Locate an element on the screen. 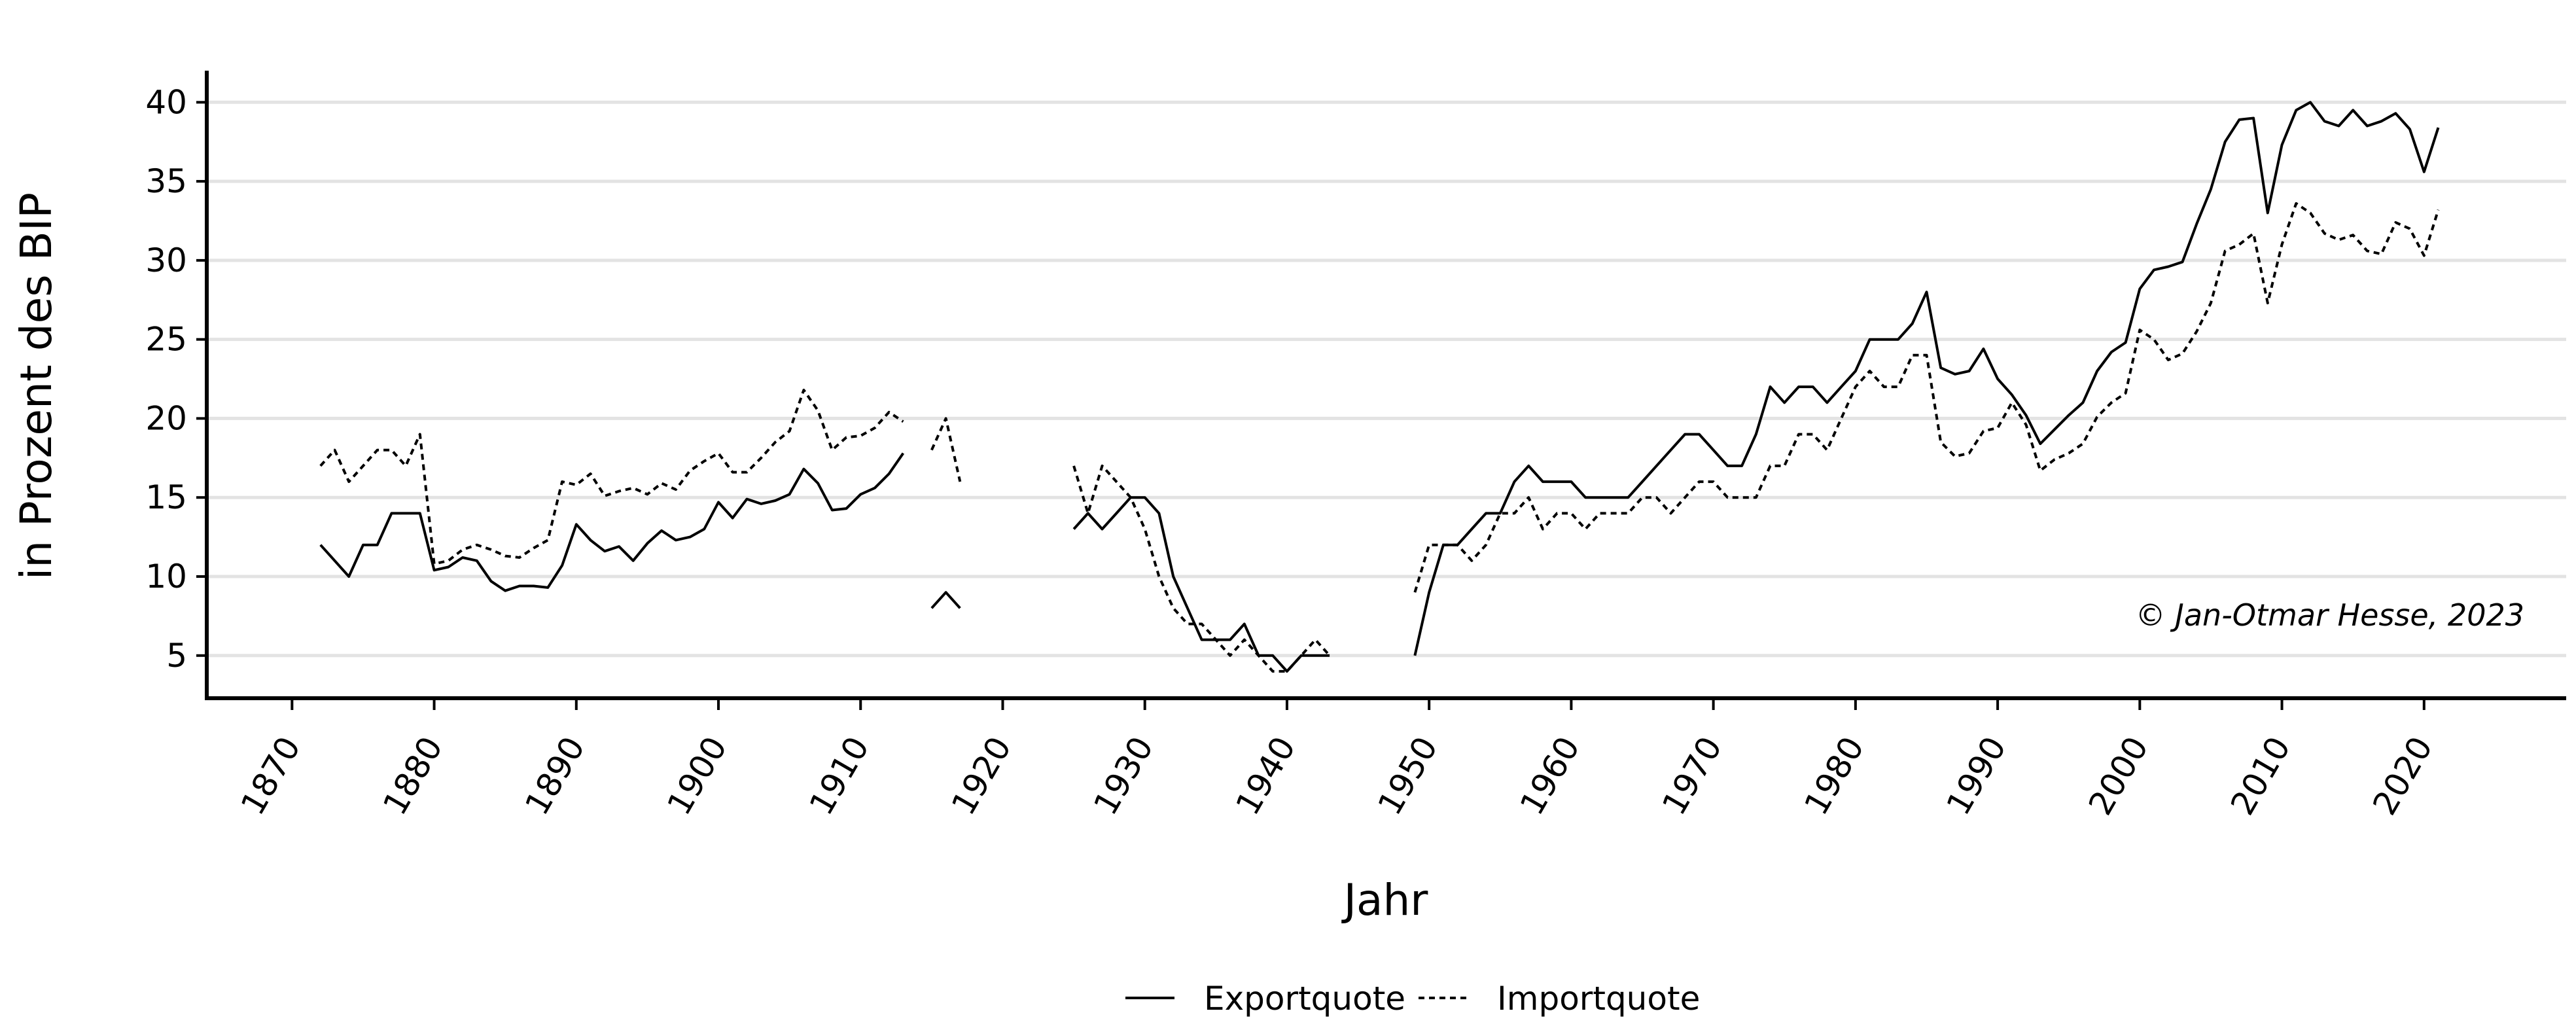 This screenshot has width=2576, height=1030. x-tick-label-1980: 1980 is located at coordinates (1834, 776).